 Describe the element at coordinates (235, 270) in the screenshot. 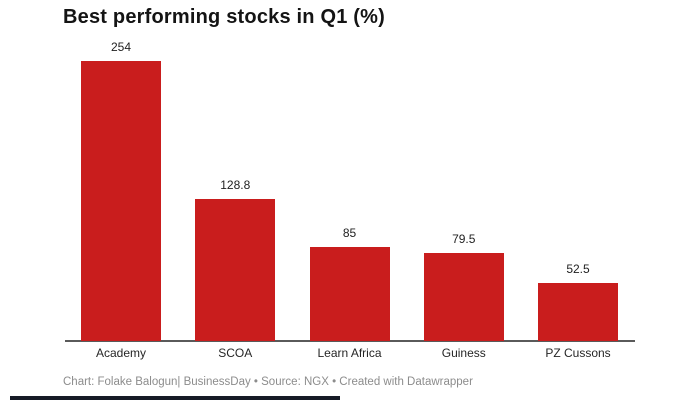

I see `bar-scoa` at that location.